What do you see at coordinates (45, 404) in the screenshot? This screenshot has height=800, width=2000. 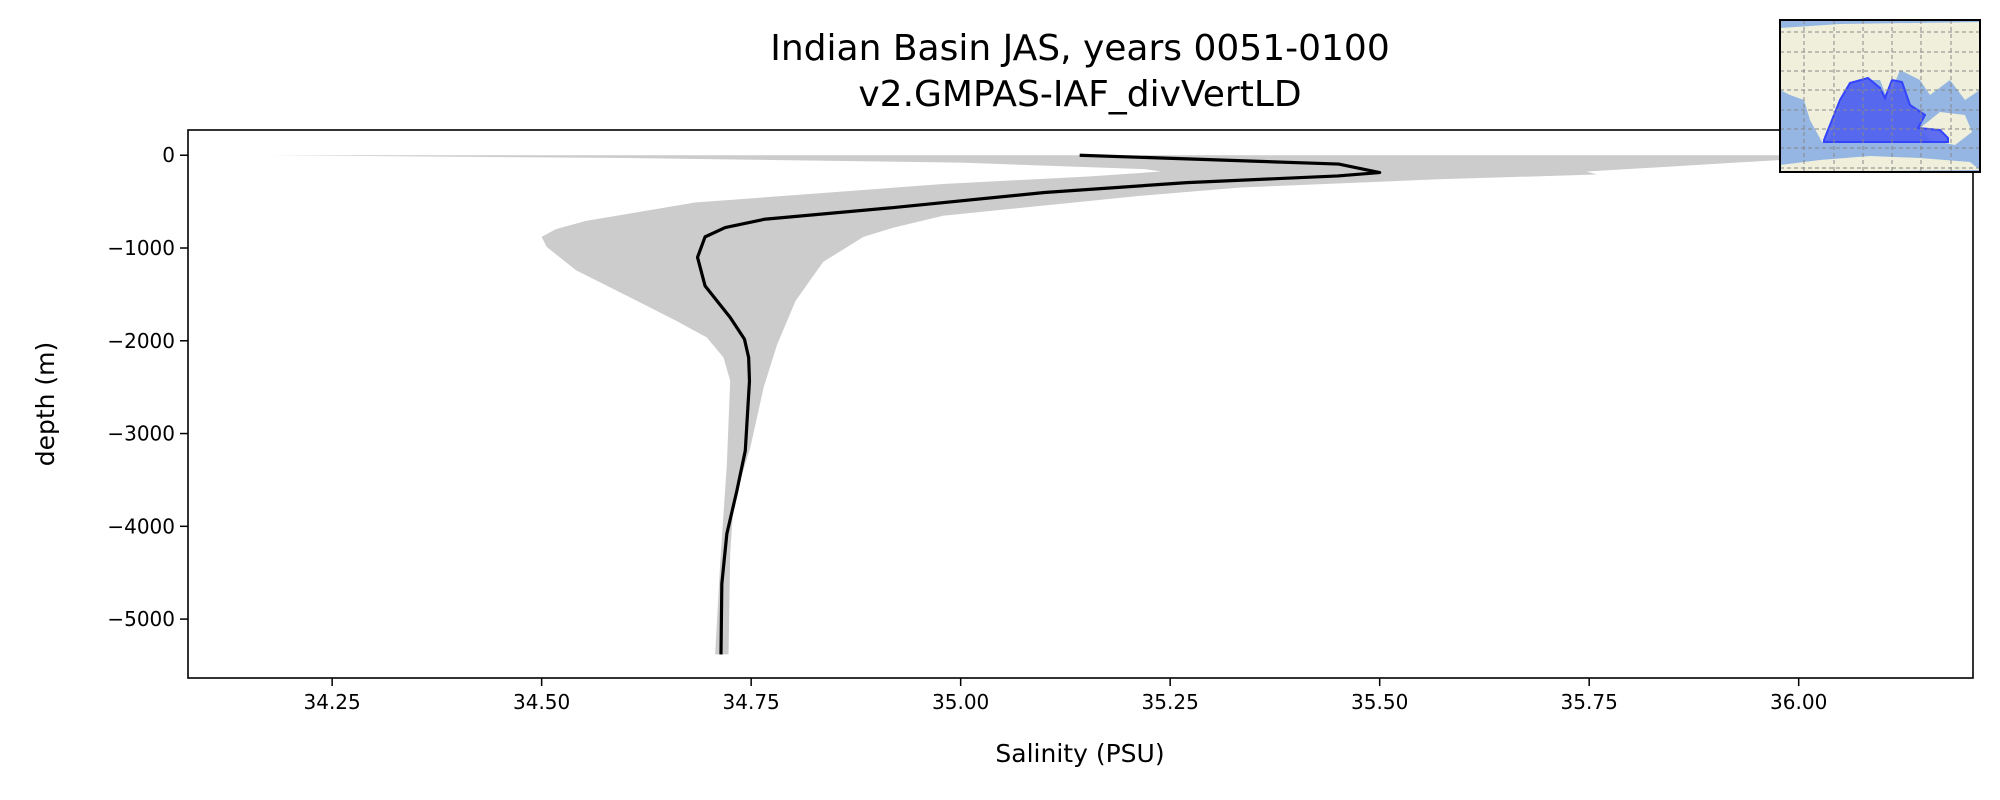 I see `y-axis-label: depth (m)` at bounding box center [45, 404].